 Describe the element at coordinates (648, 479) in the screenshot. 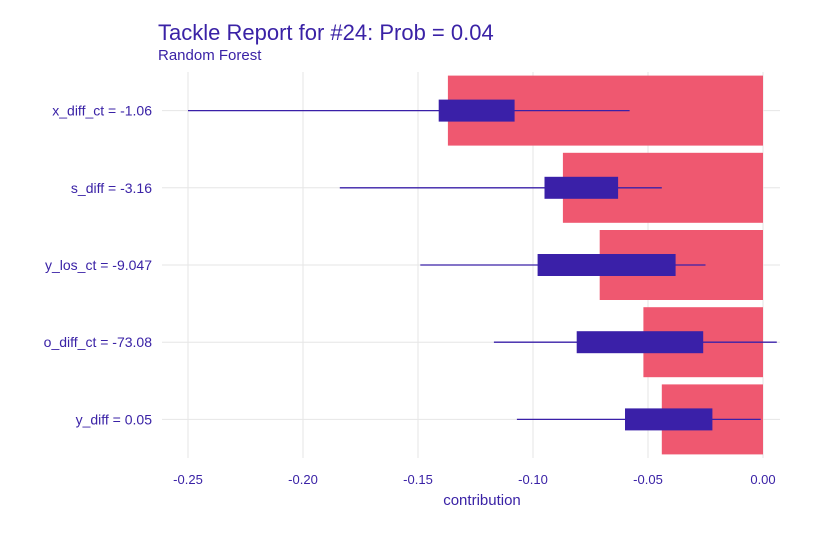

I see `x-tick-label: -0.05` at that location.